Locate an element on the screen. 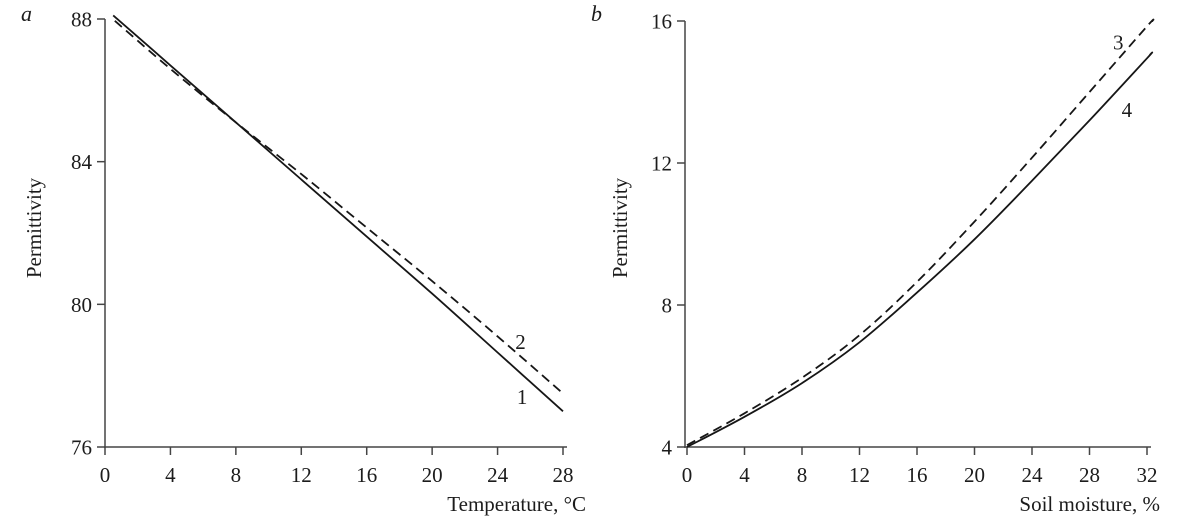 The width and height of the screenshot is (1177, 531). y-tick-label: 4 is located at coordinates (667, 448).